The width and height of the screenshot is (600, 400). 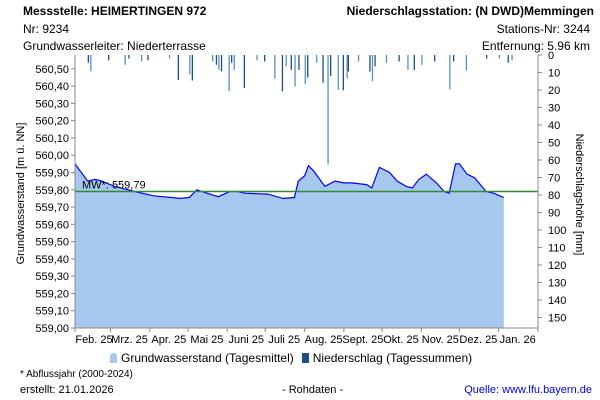 What do you see at coordinates (528, 390) in the screenshot?
I see `source-link: Quelle: www.lfu.bayern.de` at bounding box center [528, 390].